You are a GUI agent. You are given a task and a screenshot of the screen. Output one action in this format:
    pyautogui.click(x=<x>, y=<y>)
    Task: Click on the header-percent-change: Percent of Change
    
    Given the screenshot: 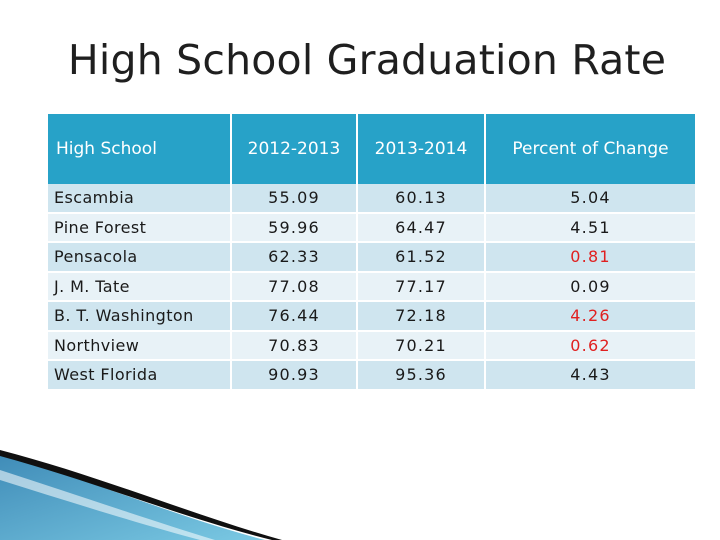 What is the action you would take?
    pyautogui.click(x=590, y=149)
    